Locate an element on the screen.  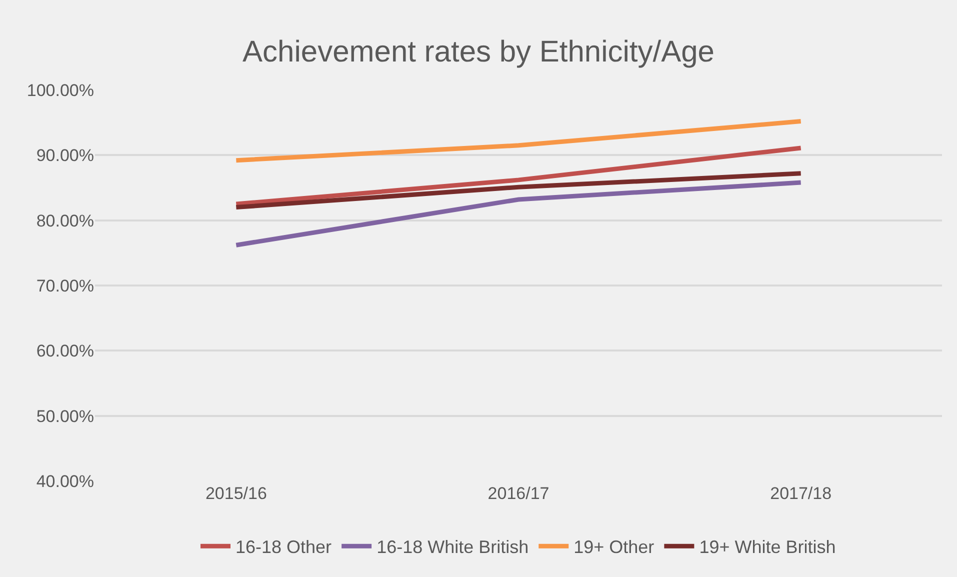
x-tick-label: 2017/18 is located at coordinates (801, 493).